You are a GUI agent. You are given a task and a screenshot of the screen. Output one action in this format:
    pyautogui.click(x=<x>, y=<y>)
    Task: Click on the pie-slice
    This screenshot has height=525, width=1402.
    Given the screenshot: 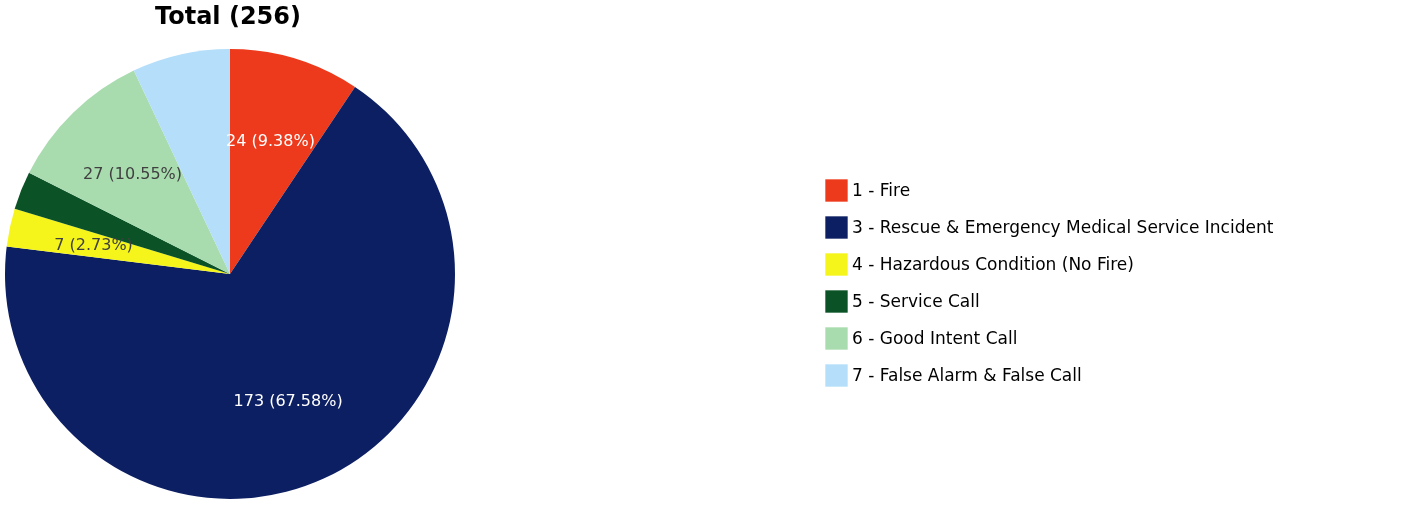 What is the action you would take?
    pyautogui.click(x=118, y=241)
    